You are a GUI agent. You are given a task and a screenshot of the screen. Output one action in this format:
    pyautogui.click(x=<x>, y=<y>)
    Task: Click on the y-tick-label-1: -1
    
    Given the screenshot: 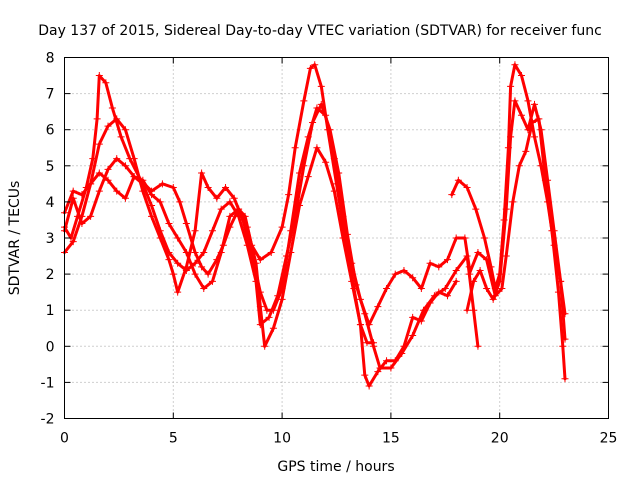 What is the action you would take?
    pyautogui.click(x=48, y=383)
    